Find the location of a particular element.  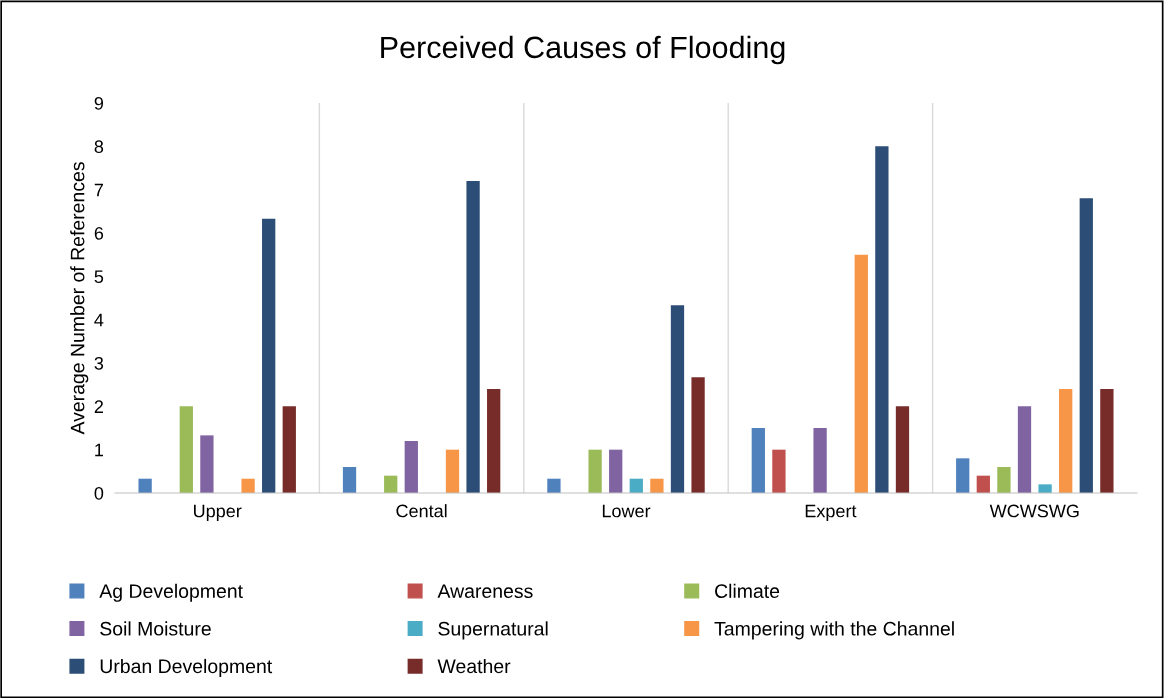

y-tick-label: 4 is located at coordinates (99, 320).